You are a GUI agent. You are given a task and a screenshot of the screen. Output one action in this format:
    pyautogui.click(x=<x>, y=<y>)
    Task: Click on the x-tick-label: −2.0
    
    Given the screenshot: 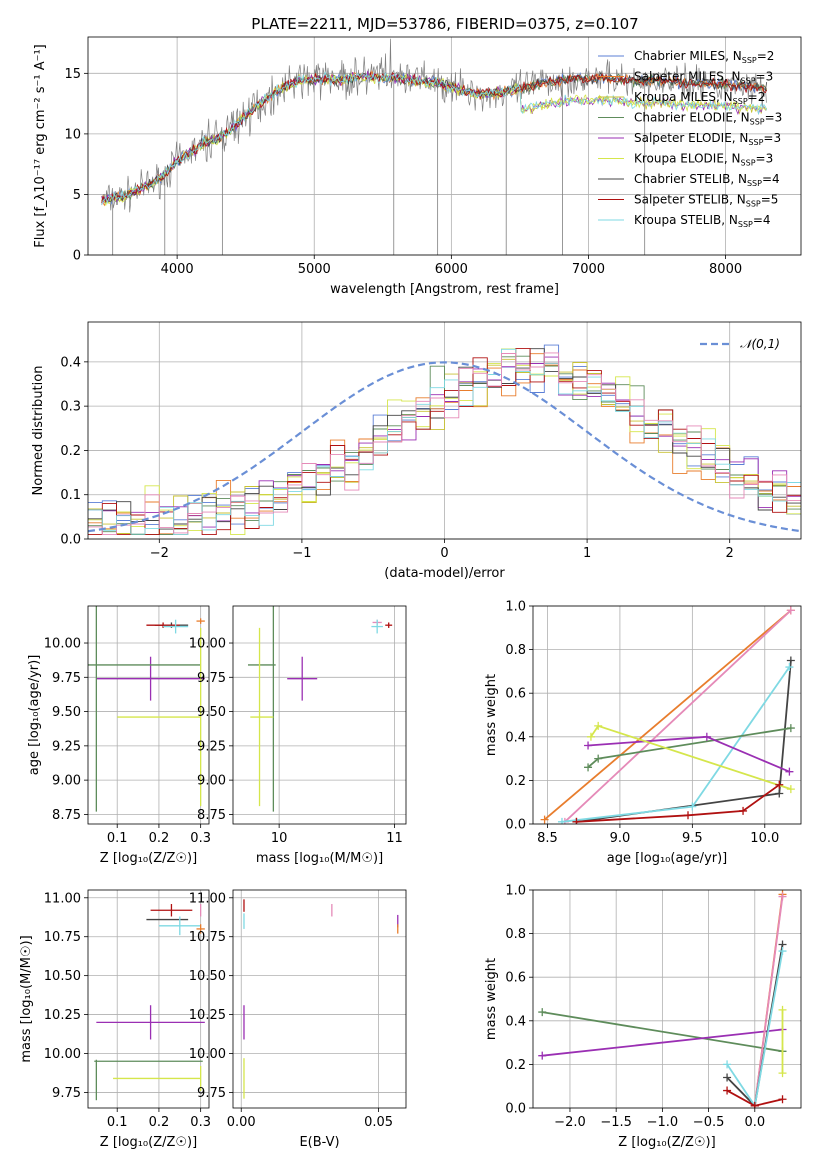 What is the action you would take?
    pyautogui.click(x=570, y=1122)
    